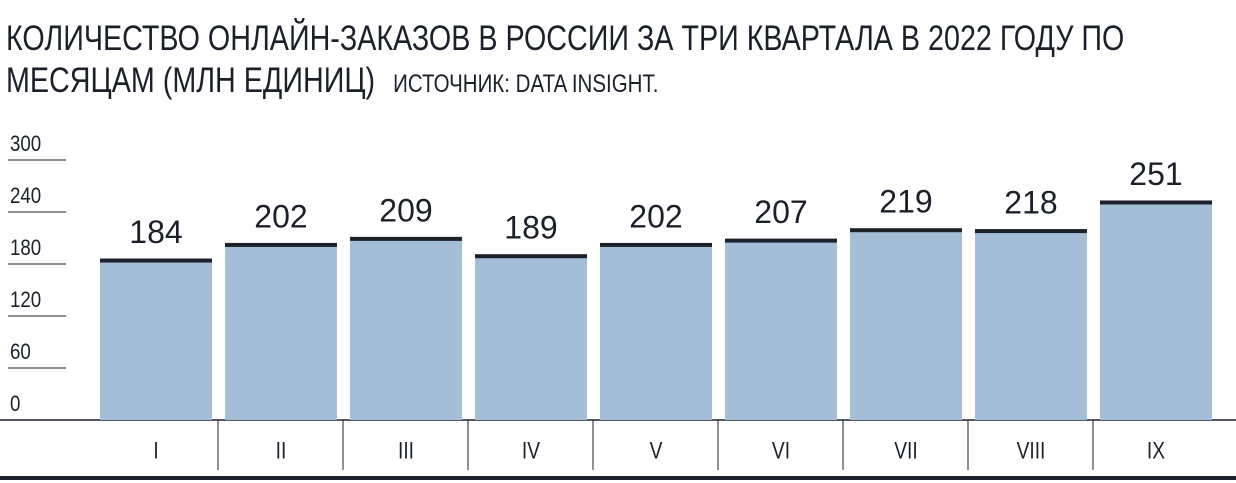  What do you see at coordinates (780, 212) in the screenshot?
I see `value-label: 207` at bounding box center [780, 212].